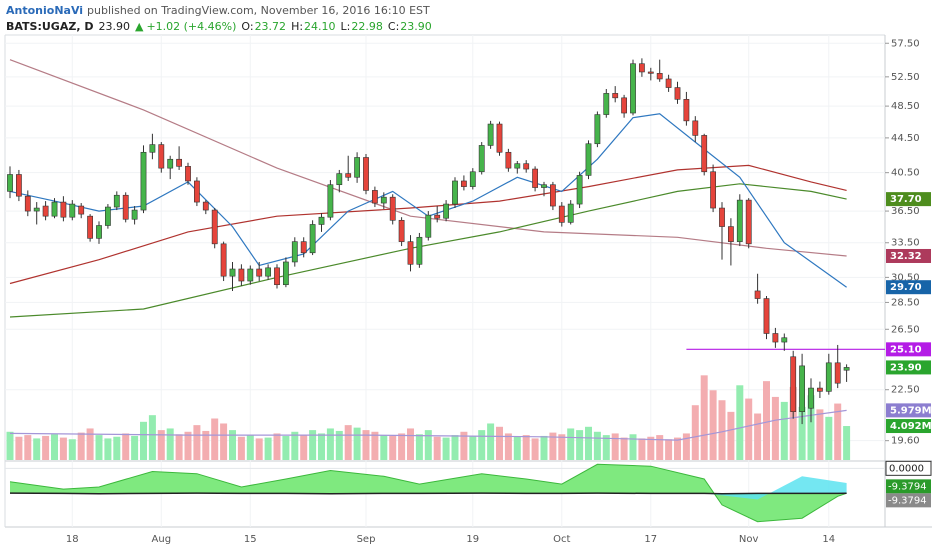 The width and height of the screenshot is (932, 550). I want to click on publisher: AntonioNaVi, so click(44, 10).